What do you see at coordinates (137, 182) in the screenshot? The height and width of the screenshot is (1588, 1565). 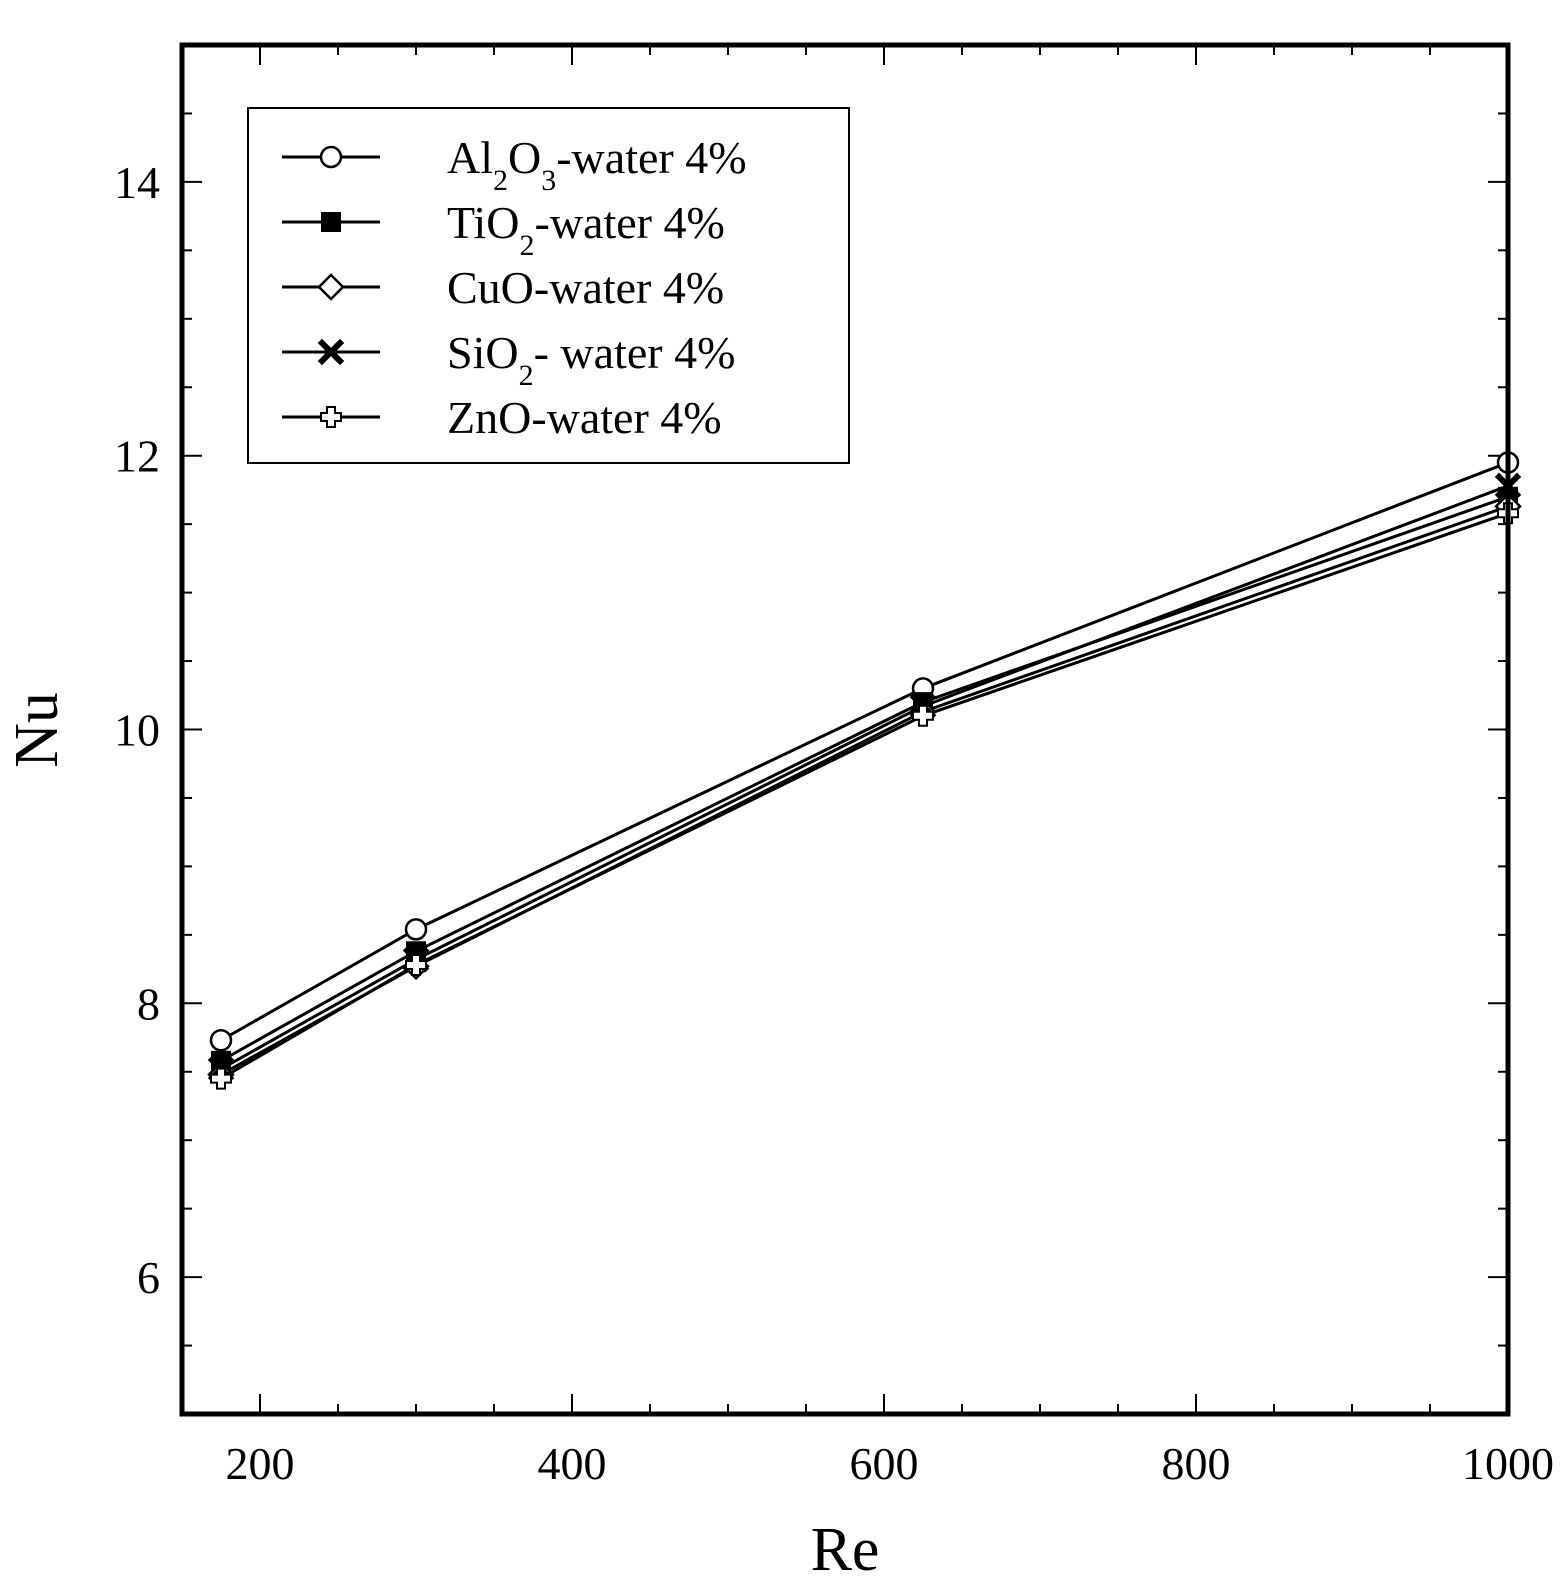 I see `y-tick-label: 14` at bounding box center [137, 182].